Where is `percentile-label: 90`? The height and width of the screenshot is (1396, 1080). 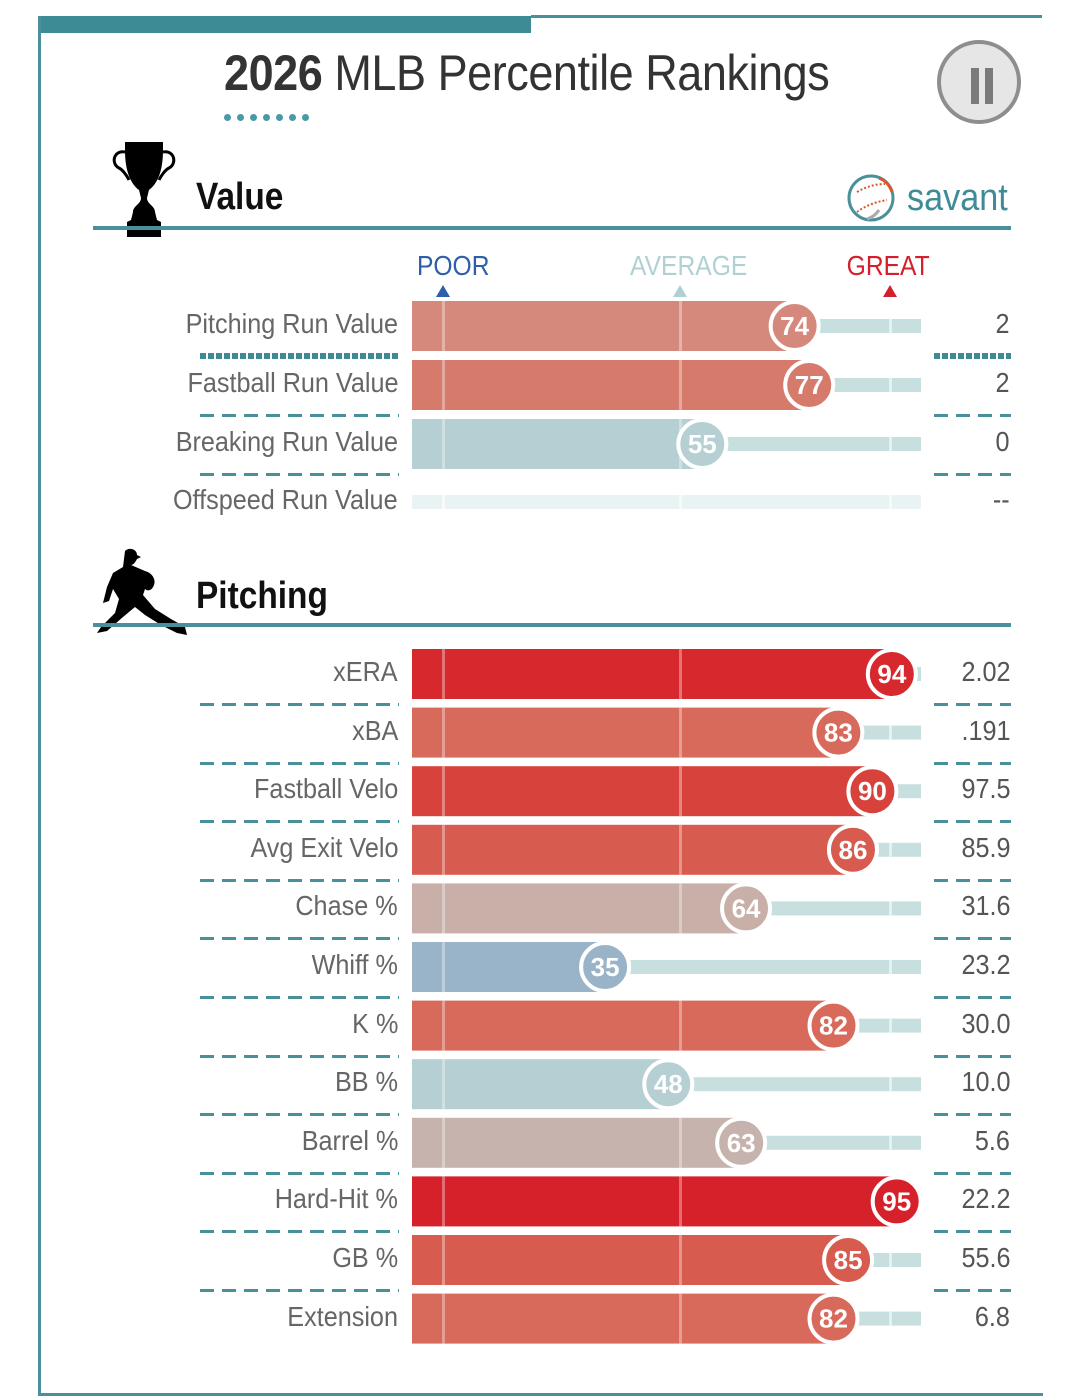 percentile-label: 90 is located at coordinates (872, 791).